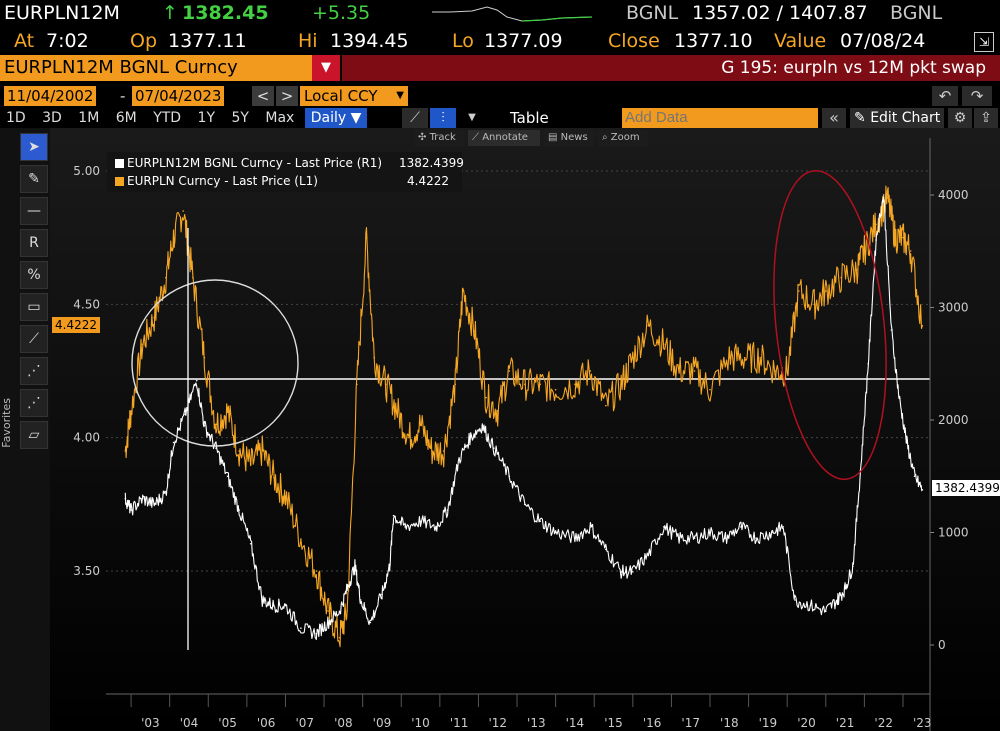 This screenshot has height=731, width=1000. What do you see at coordinates (215, 363) in the screenshot?
I see `circle-annotation-left` at bounding box center [215, 363].